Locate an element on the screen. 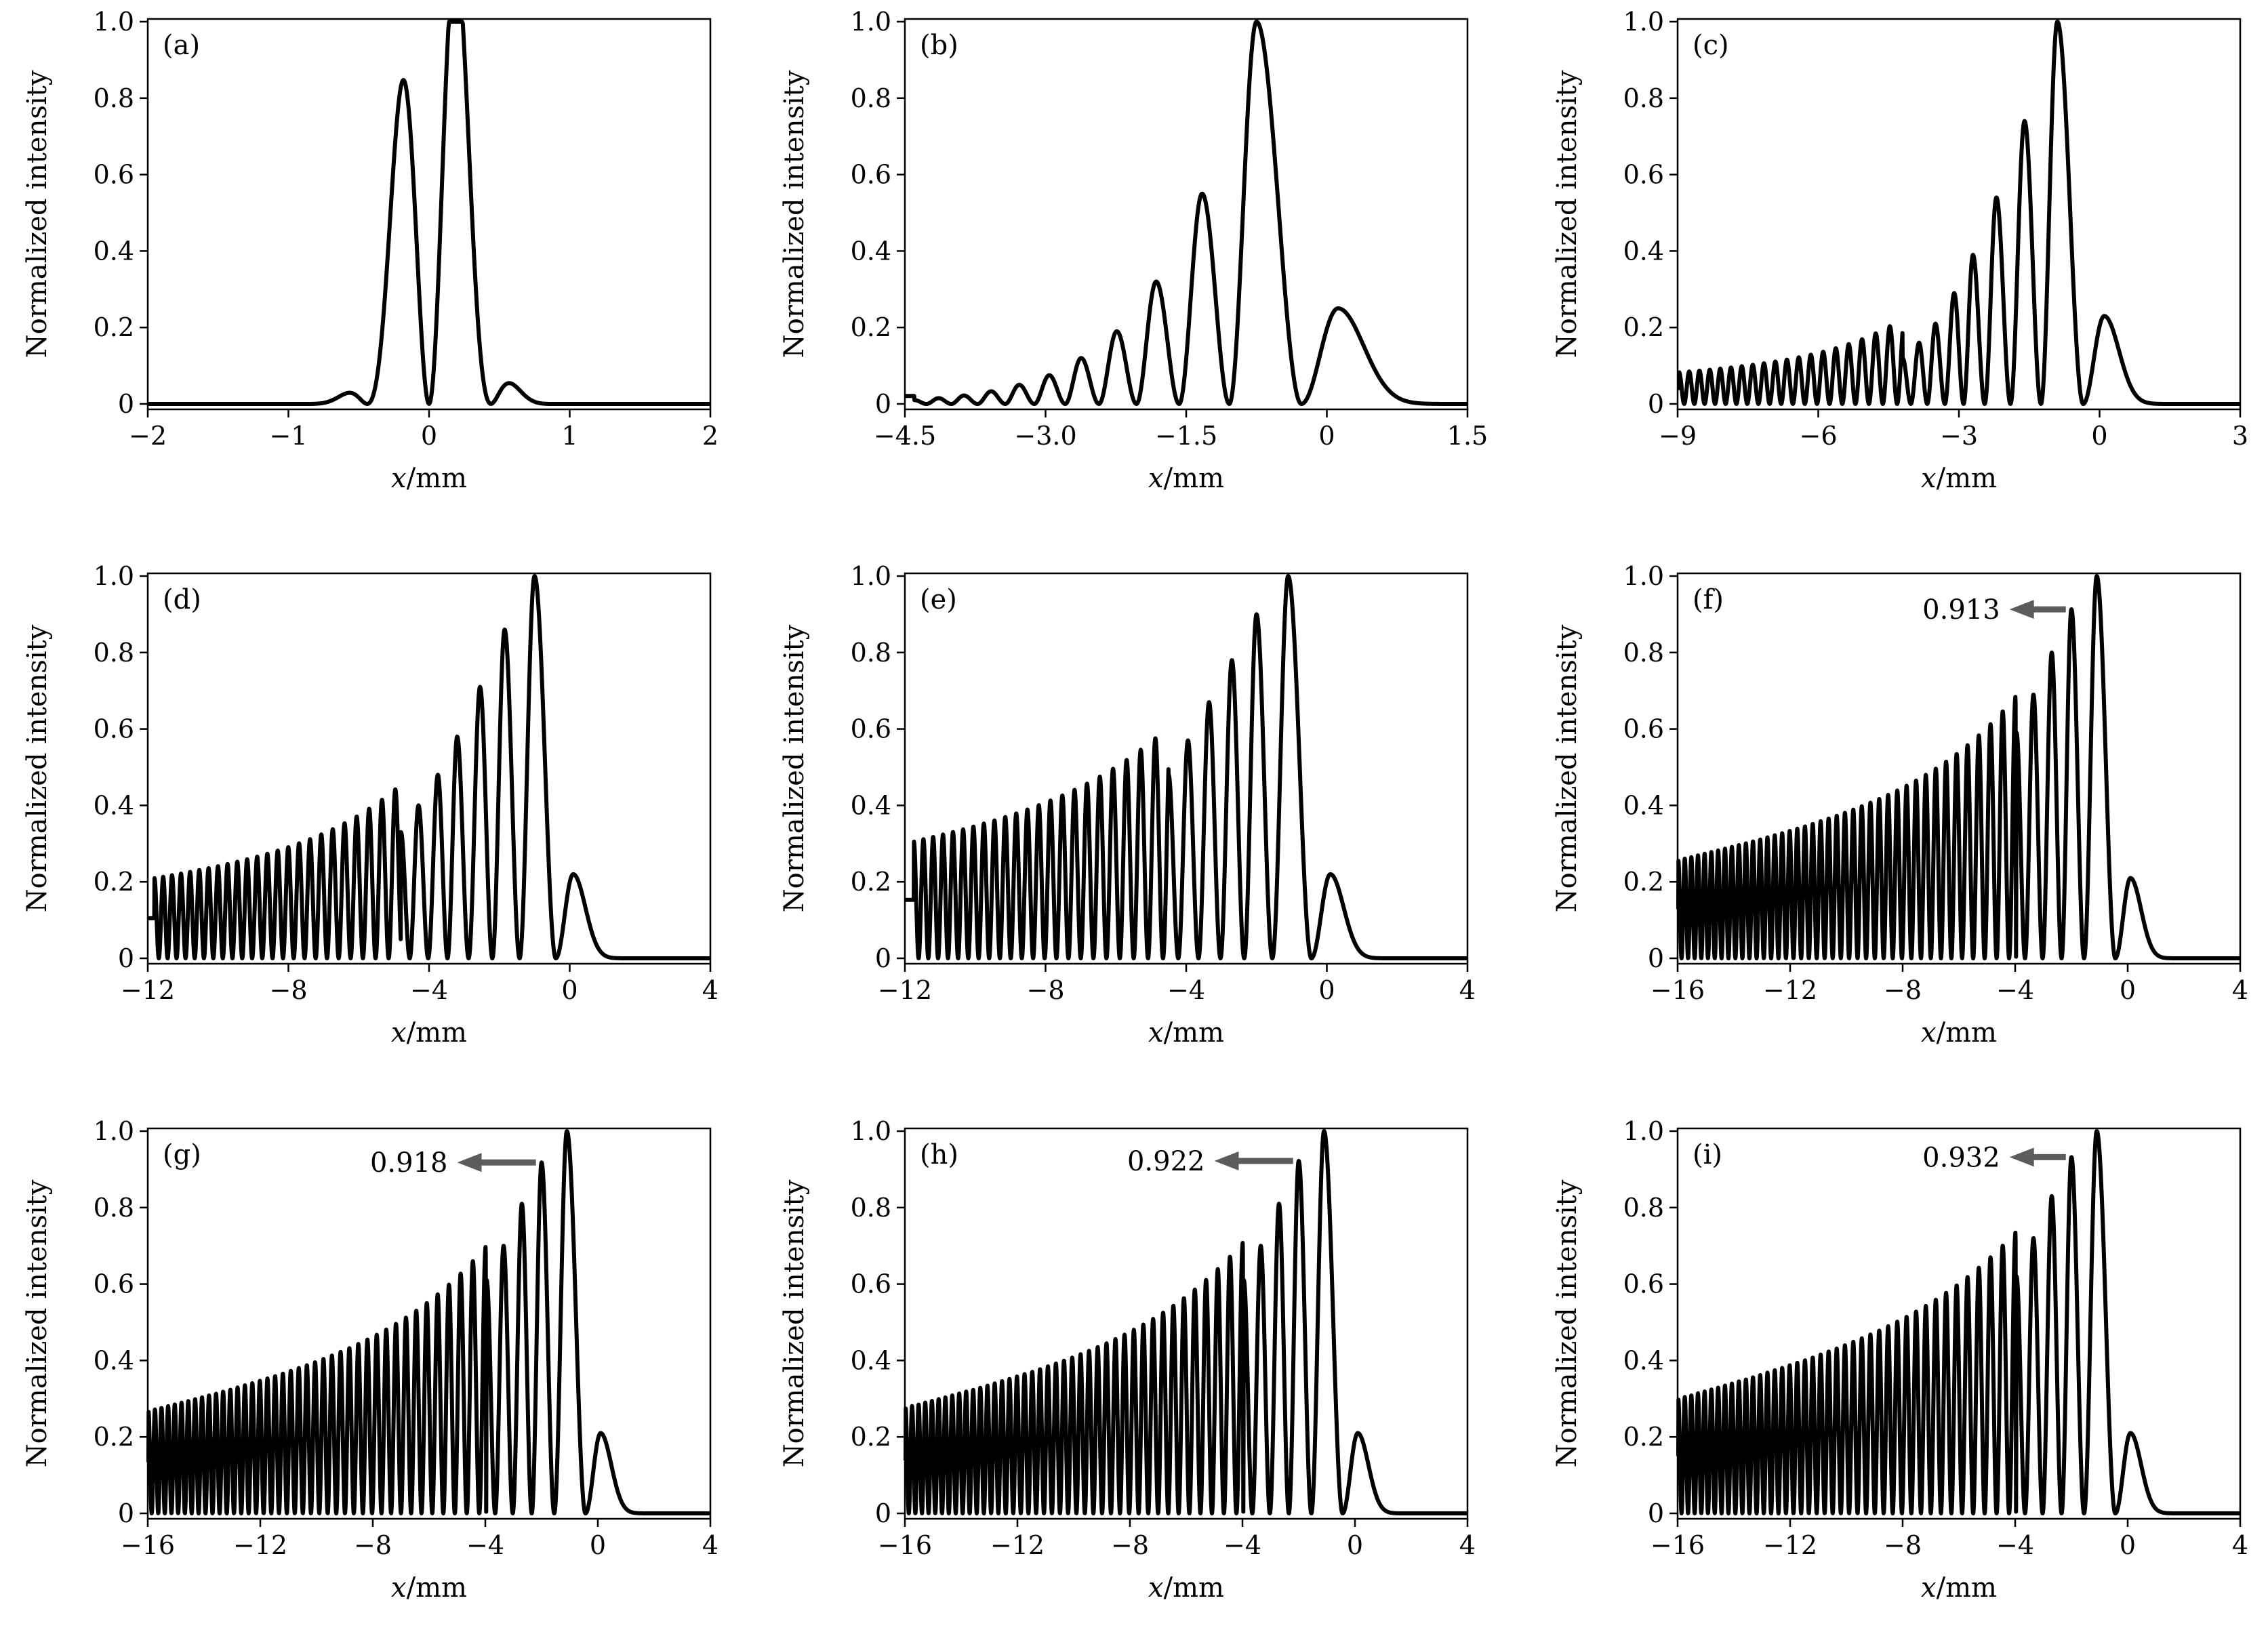 This screenshot has width=2268, height=1634. x-tick-label: −9 is located at coordinates (1678, 436).